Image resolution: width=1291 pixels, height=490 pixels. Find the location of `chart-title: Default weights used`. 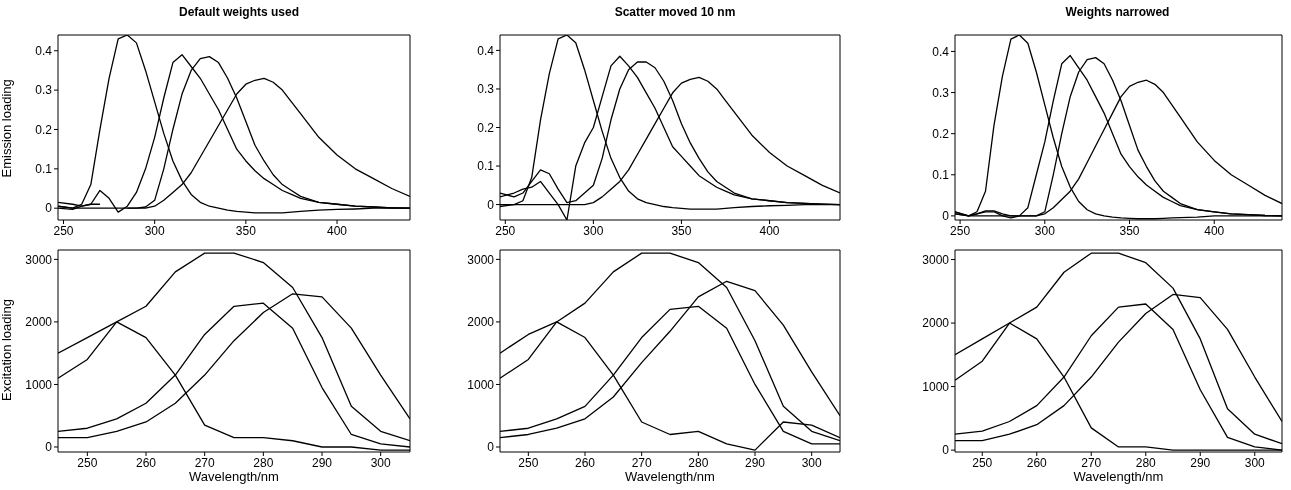

chart-title: Default weights used is located at coordinates (239, 12).